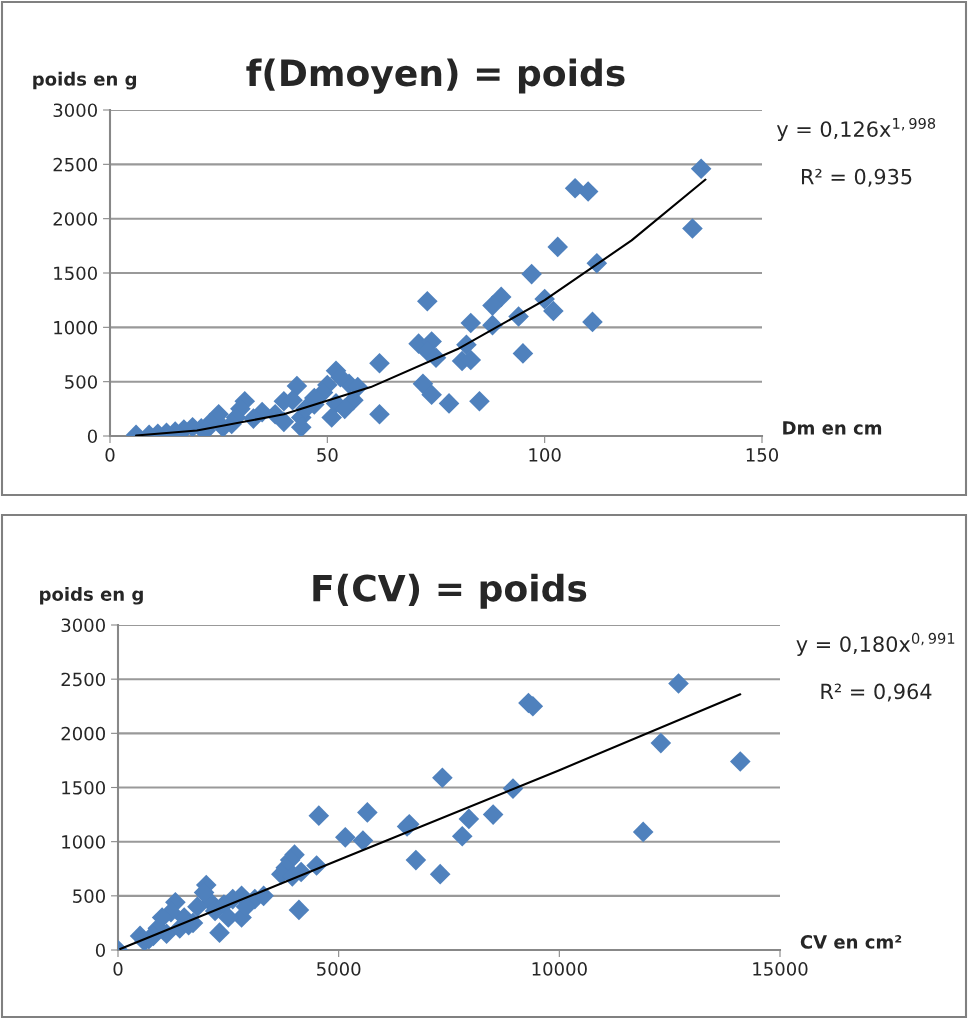 Image resolution: width=969 pixels, height=1019 pixels. Describe the element at coordinates (780, 969) in the screenshot. I see `x-tick-label: 15000` at that location.